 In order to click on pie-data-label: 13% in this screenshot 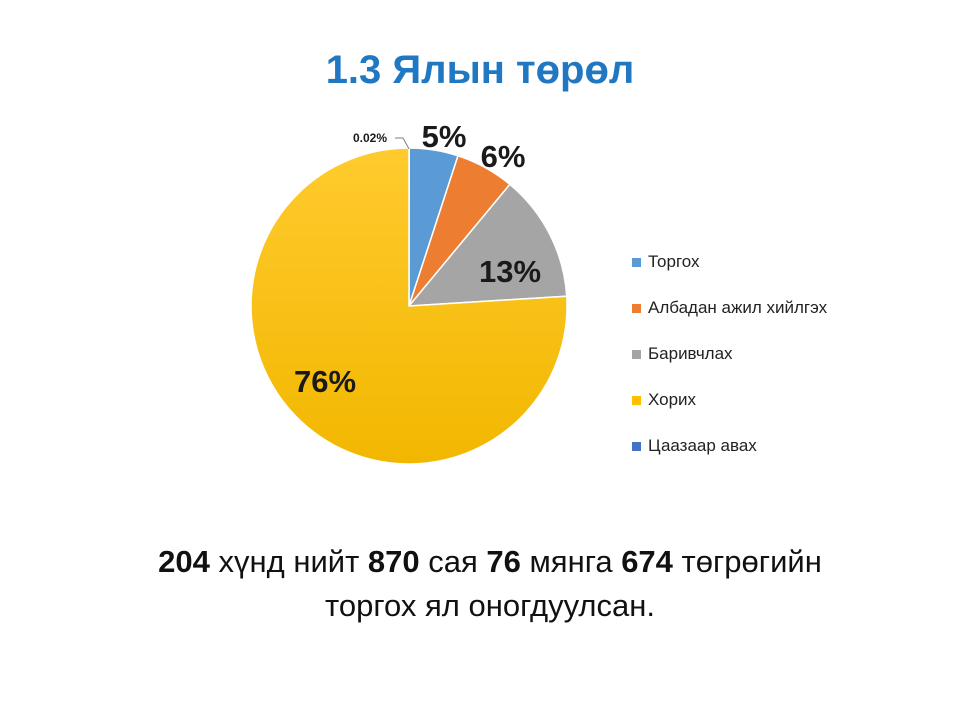, I will do `click(510, 271)`.